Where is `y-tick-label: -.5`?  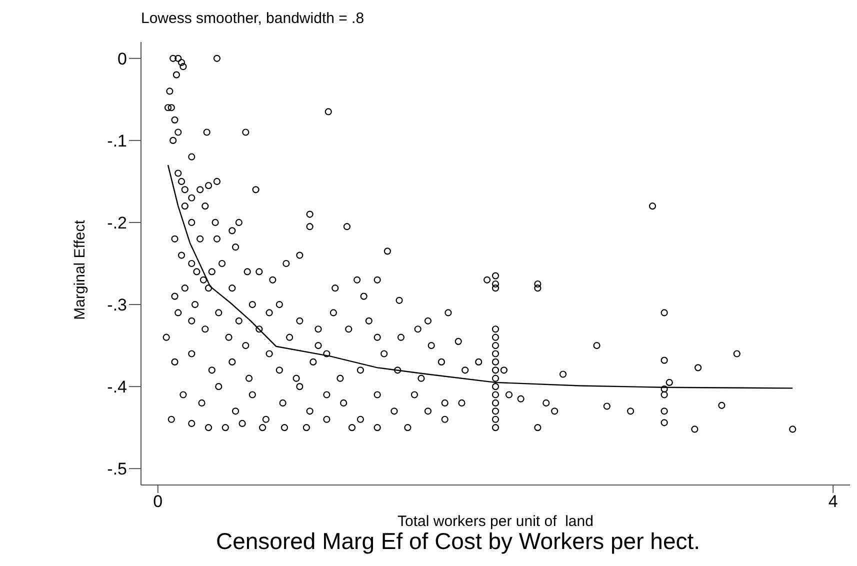
y-tick-label: -.5 is located at coordinates (117, 469).